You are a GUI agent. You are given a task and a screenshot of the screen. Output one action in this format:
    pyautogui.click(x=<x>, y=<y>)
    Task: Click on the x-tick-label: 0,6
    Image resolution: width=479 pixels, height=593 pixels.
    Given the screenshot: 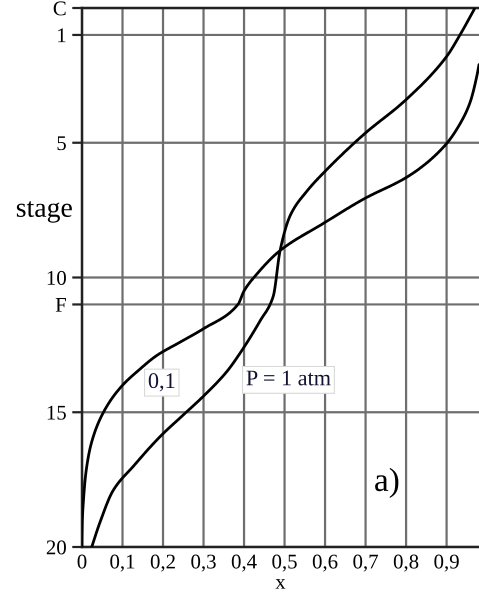 What is the action you would take?
    pyautogui.click(x=325, y=563)
    